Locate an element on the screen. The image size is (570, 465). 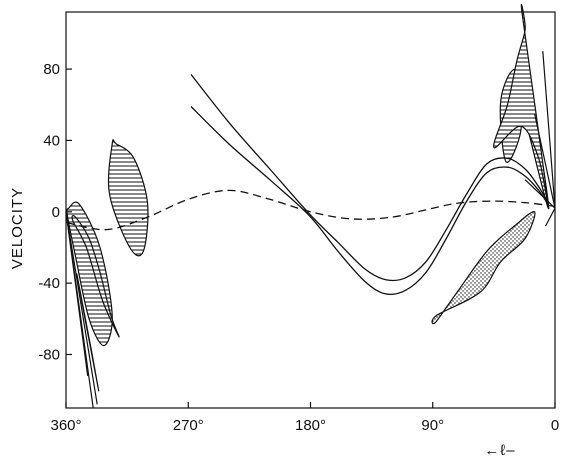
y-tick-label: -80 is located at coordinates (49, 354).